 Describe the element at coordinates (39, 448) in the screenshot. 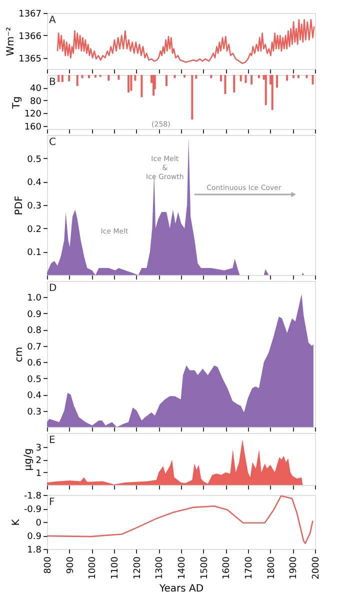

I see `y-tick-label: 3` at that location.